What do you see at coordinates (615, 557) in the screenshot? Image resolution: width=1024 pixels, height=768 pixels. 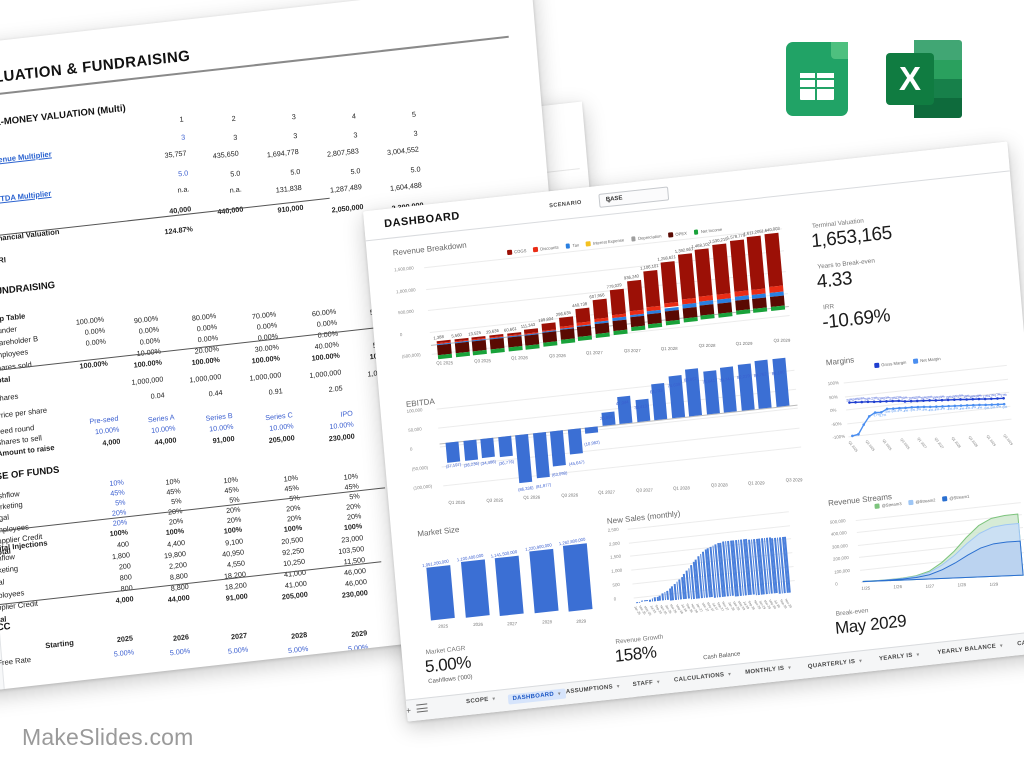 I see `y-axis-tick: 1,500` at bounding box center [615, 557].